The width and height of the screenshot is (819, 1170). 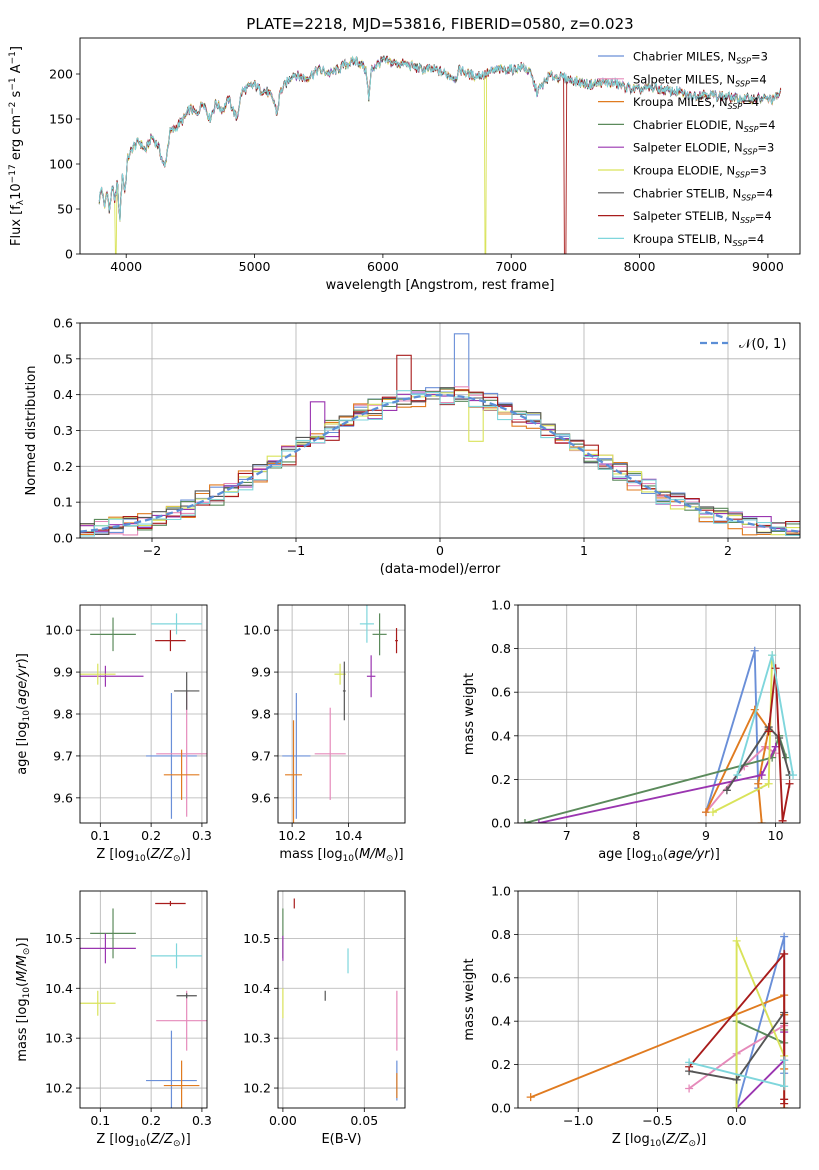 I want to click on z-weight-plot-area, so click(x=657, y=1020).